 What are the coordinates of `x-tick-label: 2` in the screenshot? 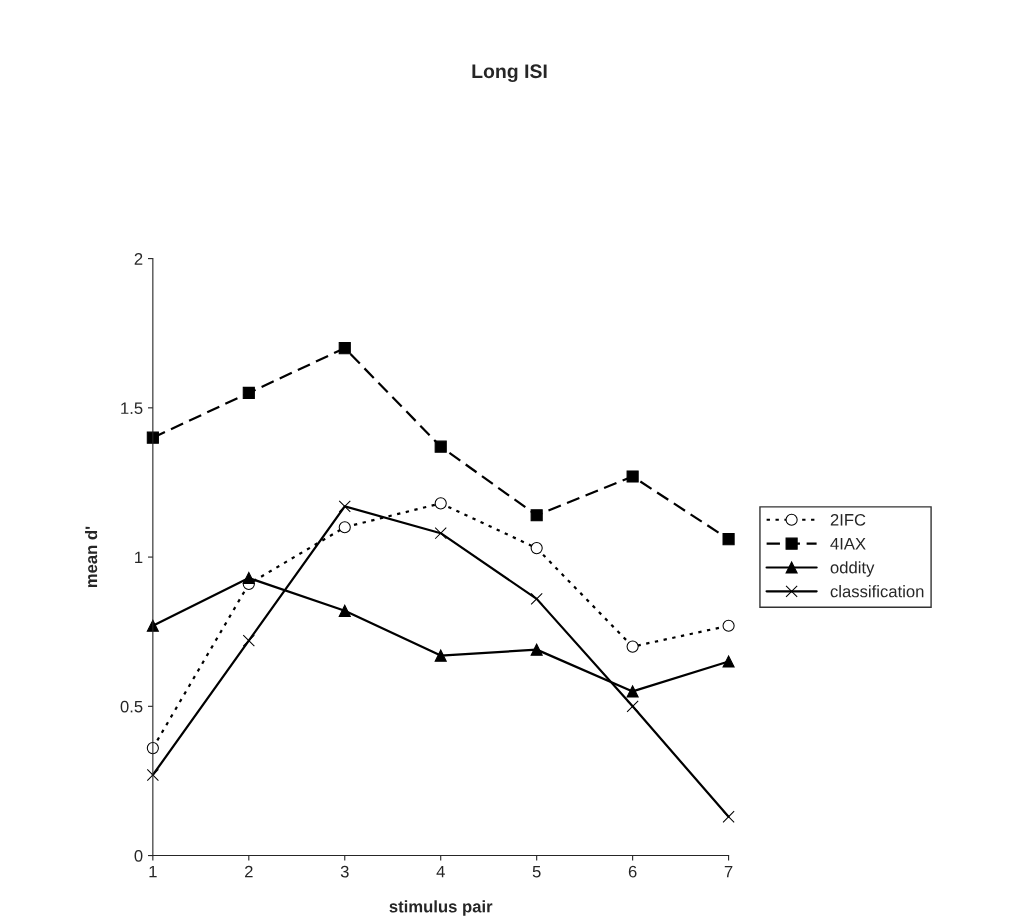 It's located at (249, 871).